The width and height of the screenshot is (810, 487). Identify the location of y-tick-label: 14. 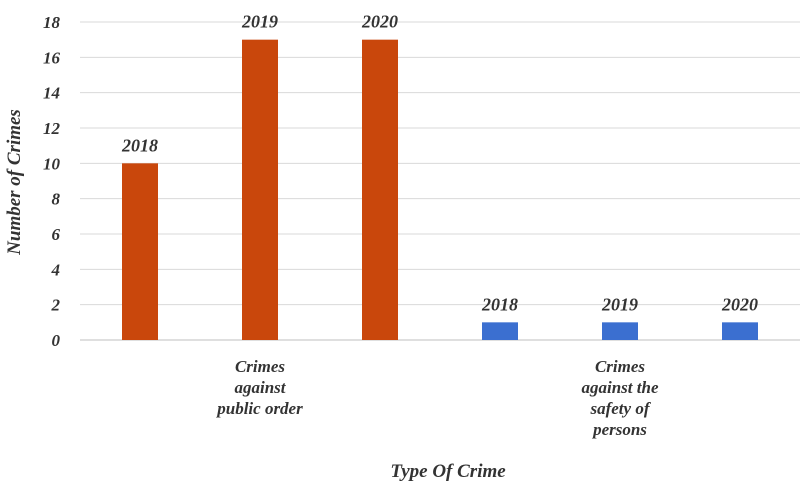
(51, 93).